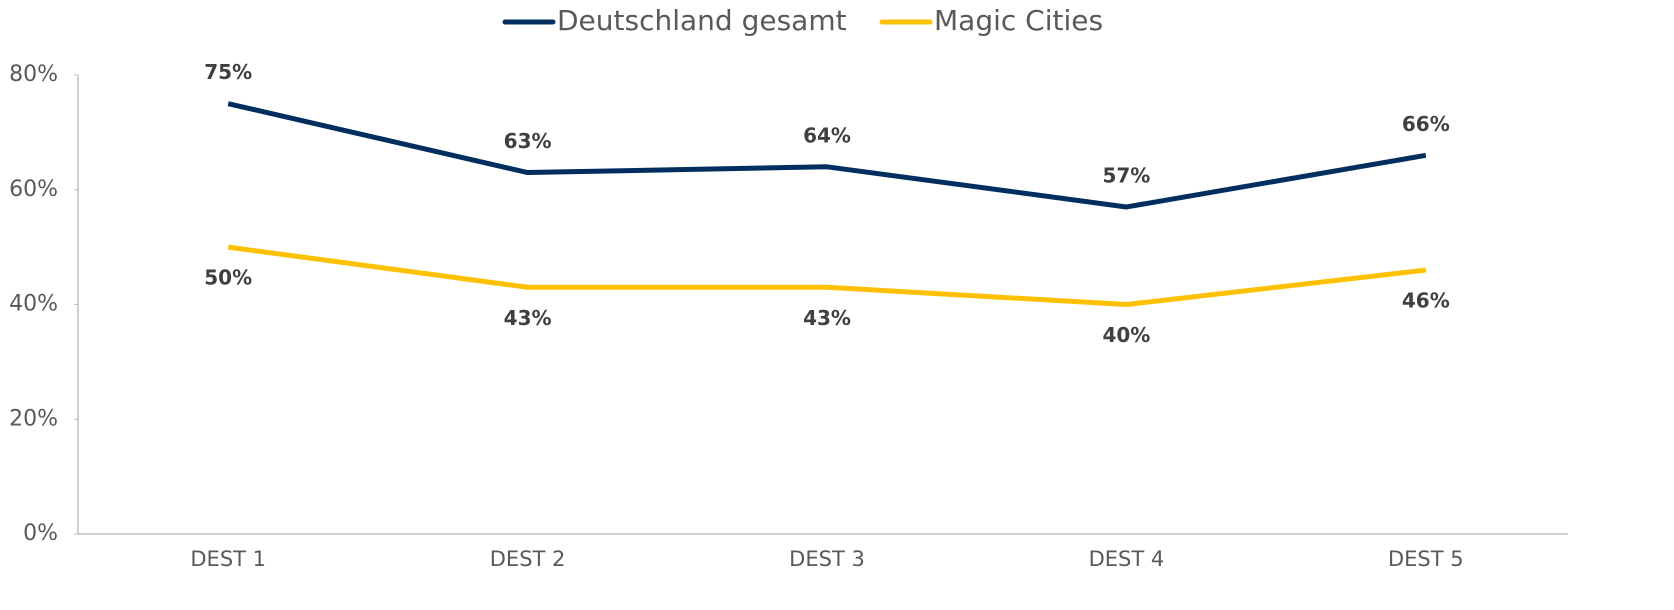 The width and height of the screenshot is (1674, 610). I want to click on data-label: 63%, so click(528, 141).